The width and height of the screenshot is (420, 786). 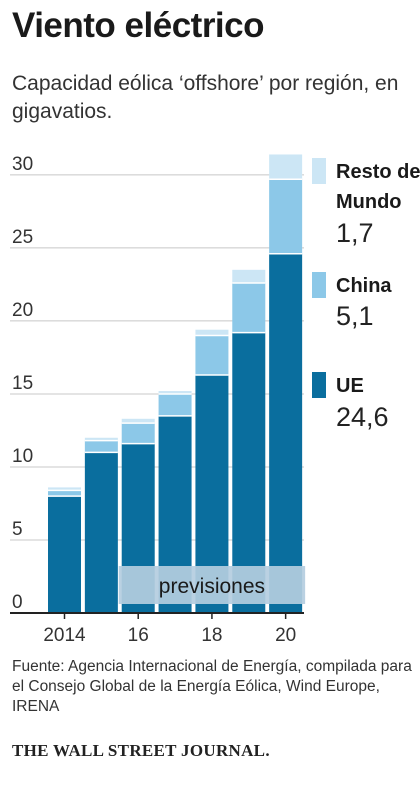 What do you see at coordinates (22, 164) in the screenshot?
I see `y-tick-label: 30` at bounding box center [22, 164].